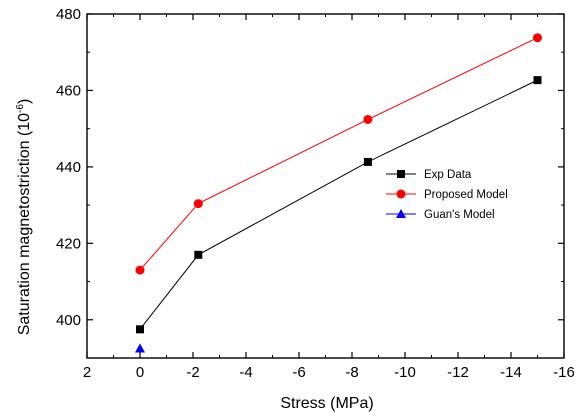 This screenshot has height=414, width=579. What do you see at coordinates (511, 372) in the screenshot?
I see `x-tick-label: -14` at bounding box center [511, 372].